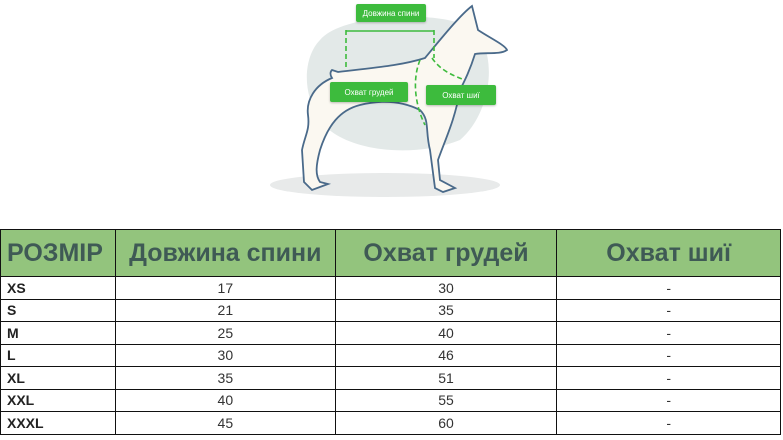  I want to click on cell-back-length: 45, so click(225, 423).